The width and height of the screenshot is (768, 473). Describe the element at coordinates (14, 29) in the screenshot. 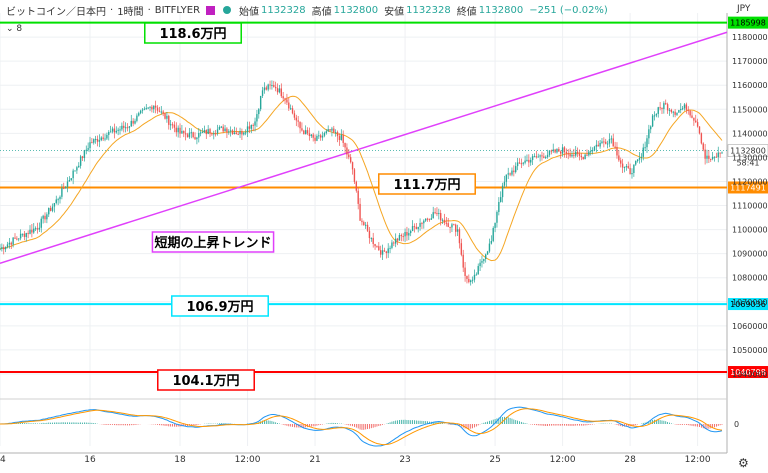

I see `indicator-toggle: ⌄ 8` at that location.